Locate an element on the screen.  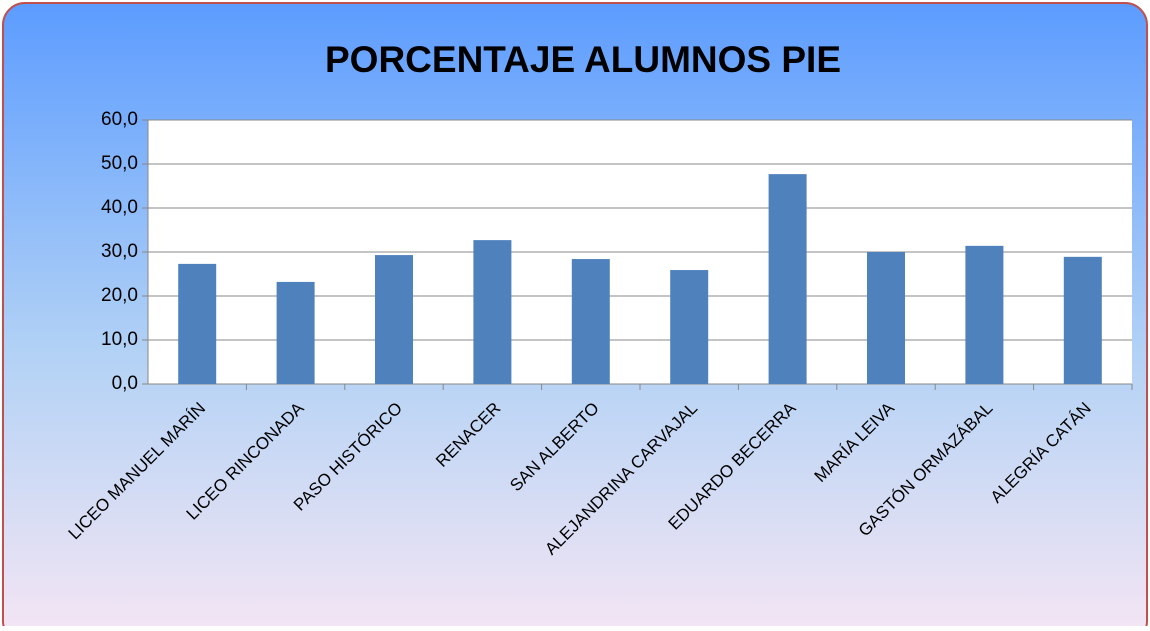
y-tick-label: 0,0 is located at coordinates (125, 383).